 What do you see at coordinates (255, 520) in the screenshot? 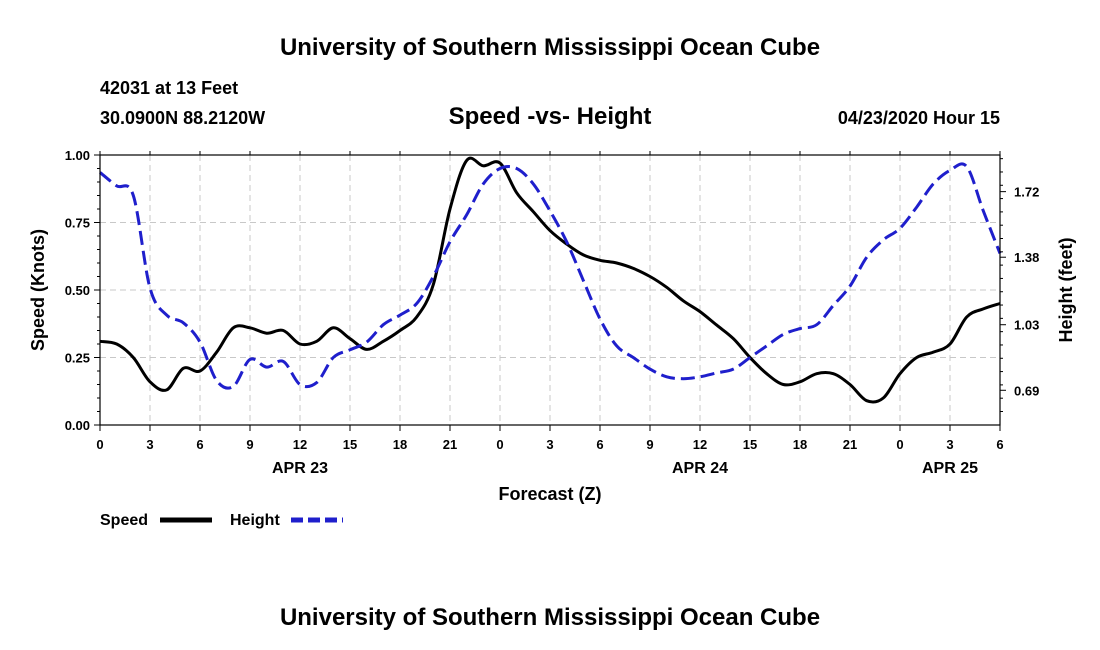
I see `legend-label-height: Height` at bounding box center [255, 520].